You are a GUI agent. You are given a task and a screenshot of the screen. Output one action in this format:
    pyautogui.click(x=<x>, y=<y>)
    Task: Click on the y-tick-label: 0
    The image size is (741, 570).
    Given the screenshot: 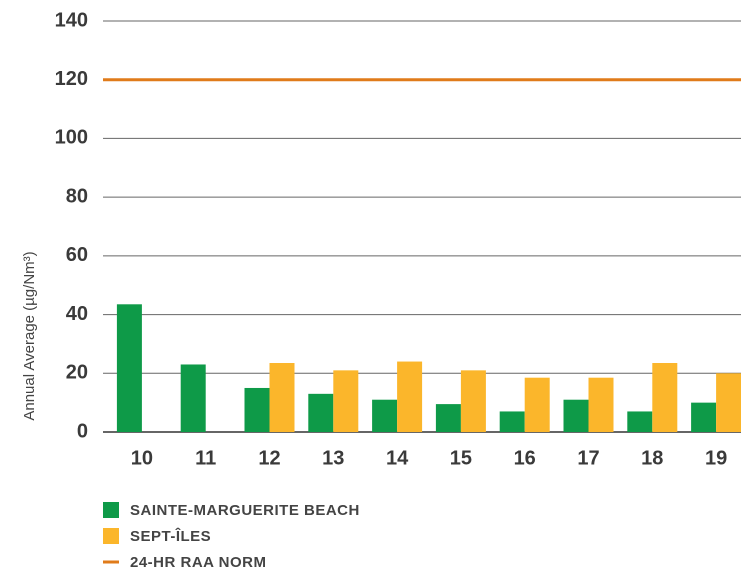 What is the action you would take?
    pyautogui.click(x=82, y=431)
    